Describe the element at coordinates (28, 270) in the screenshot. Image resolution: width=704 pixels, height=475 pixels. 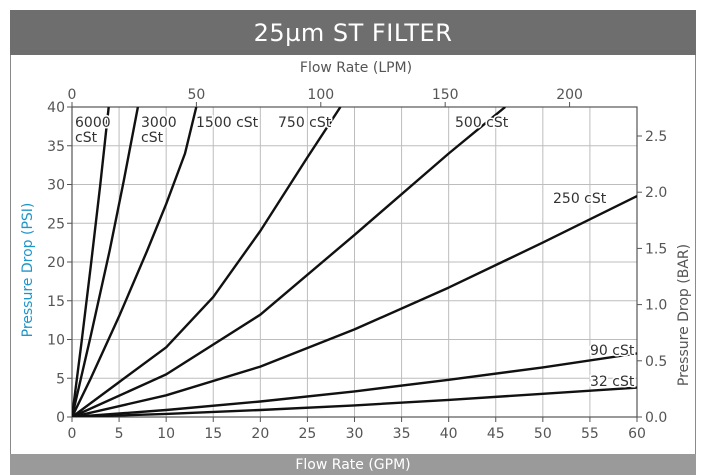
I see `left-axis-title: Pressure Drop (PSI)` at that location.